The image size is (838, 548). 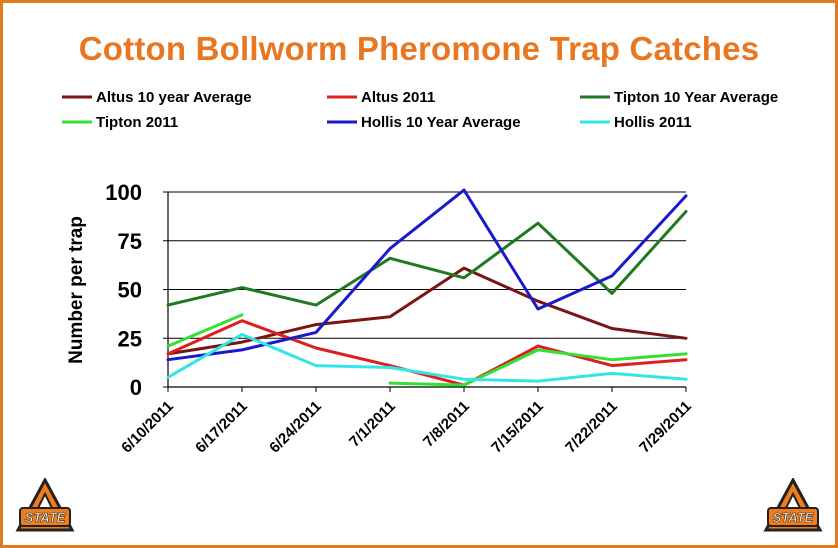 I want to click on legend-label: Hollis 2011, so click(x=653, y=122).